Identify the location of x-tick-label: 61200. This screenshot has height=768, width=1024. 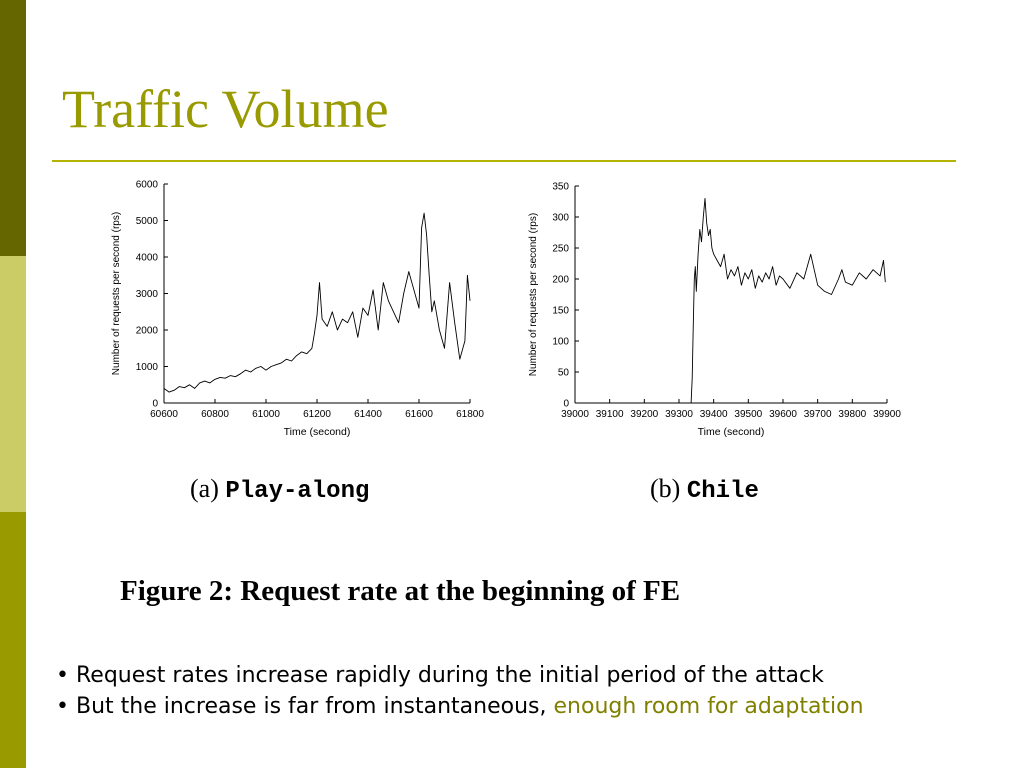
(317, 414).